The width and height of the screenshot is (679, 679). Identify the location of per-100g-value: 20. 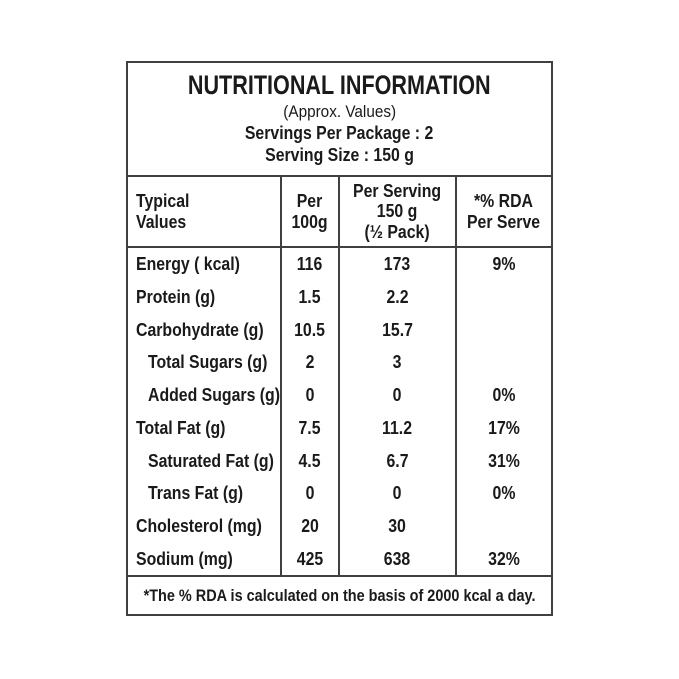
(311, 526).